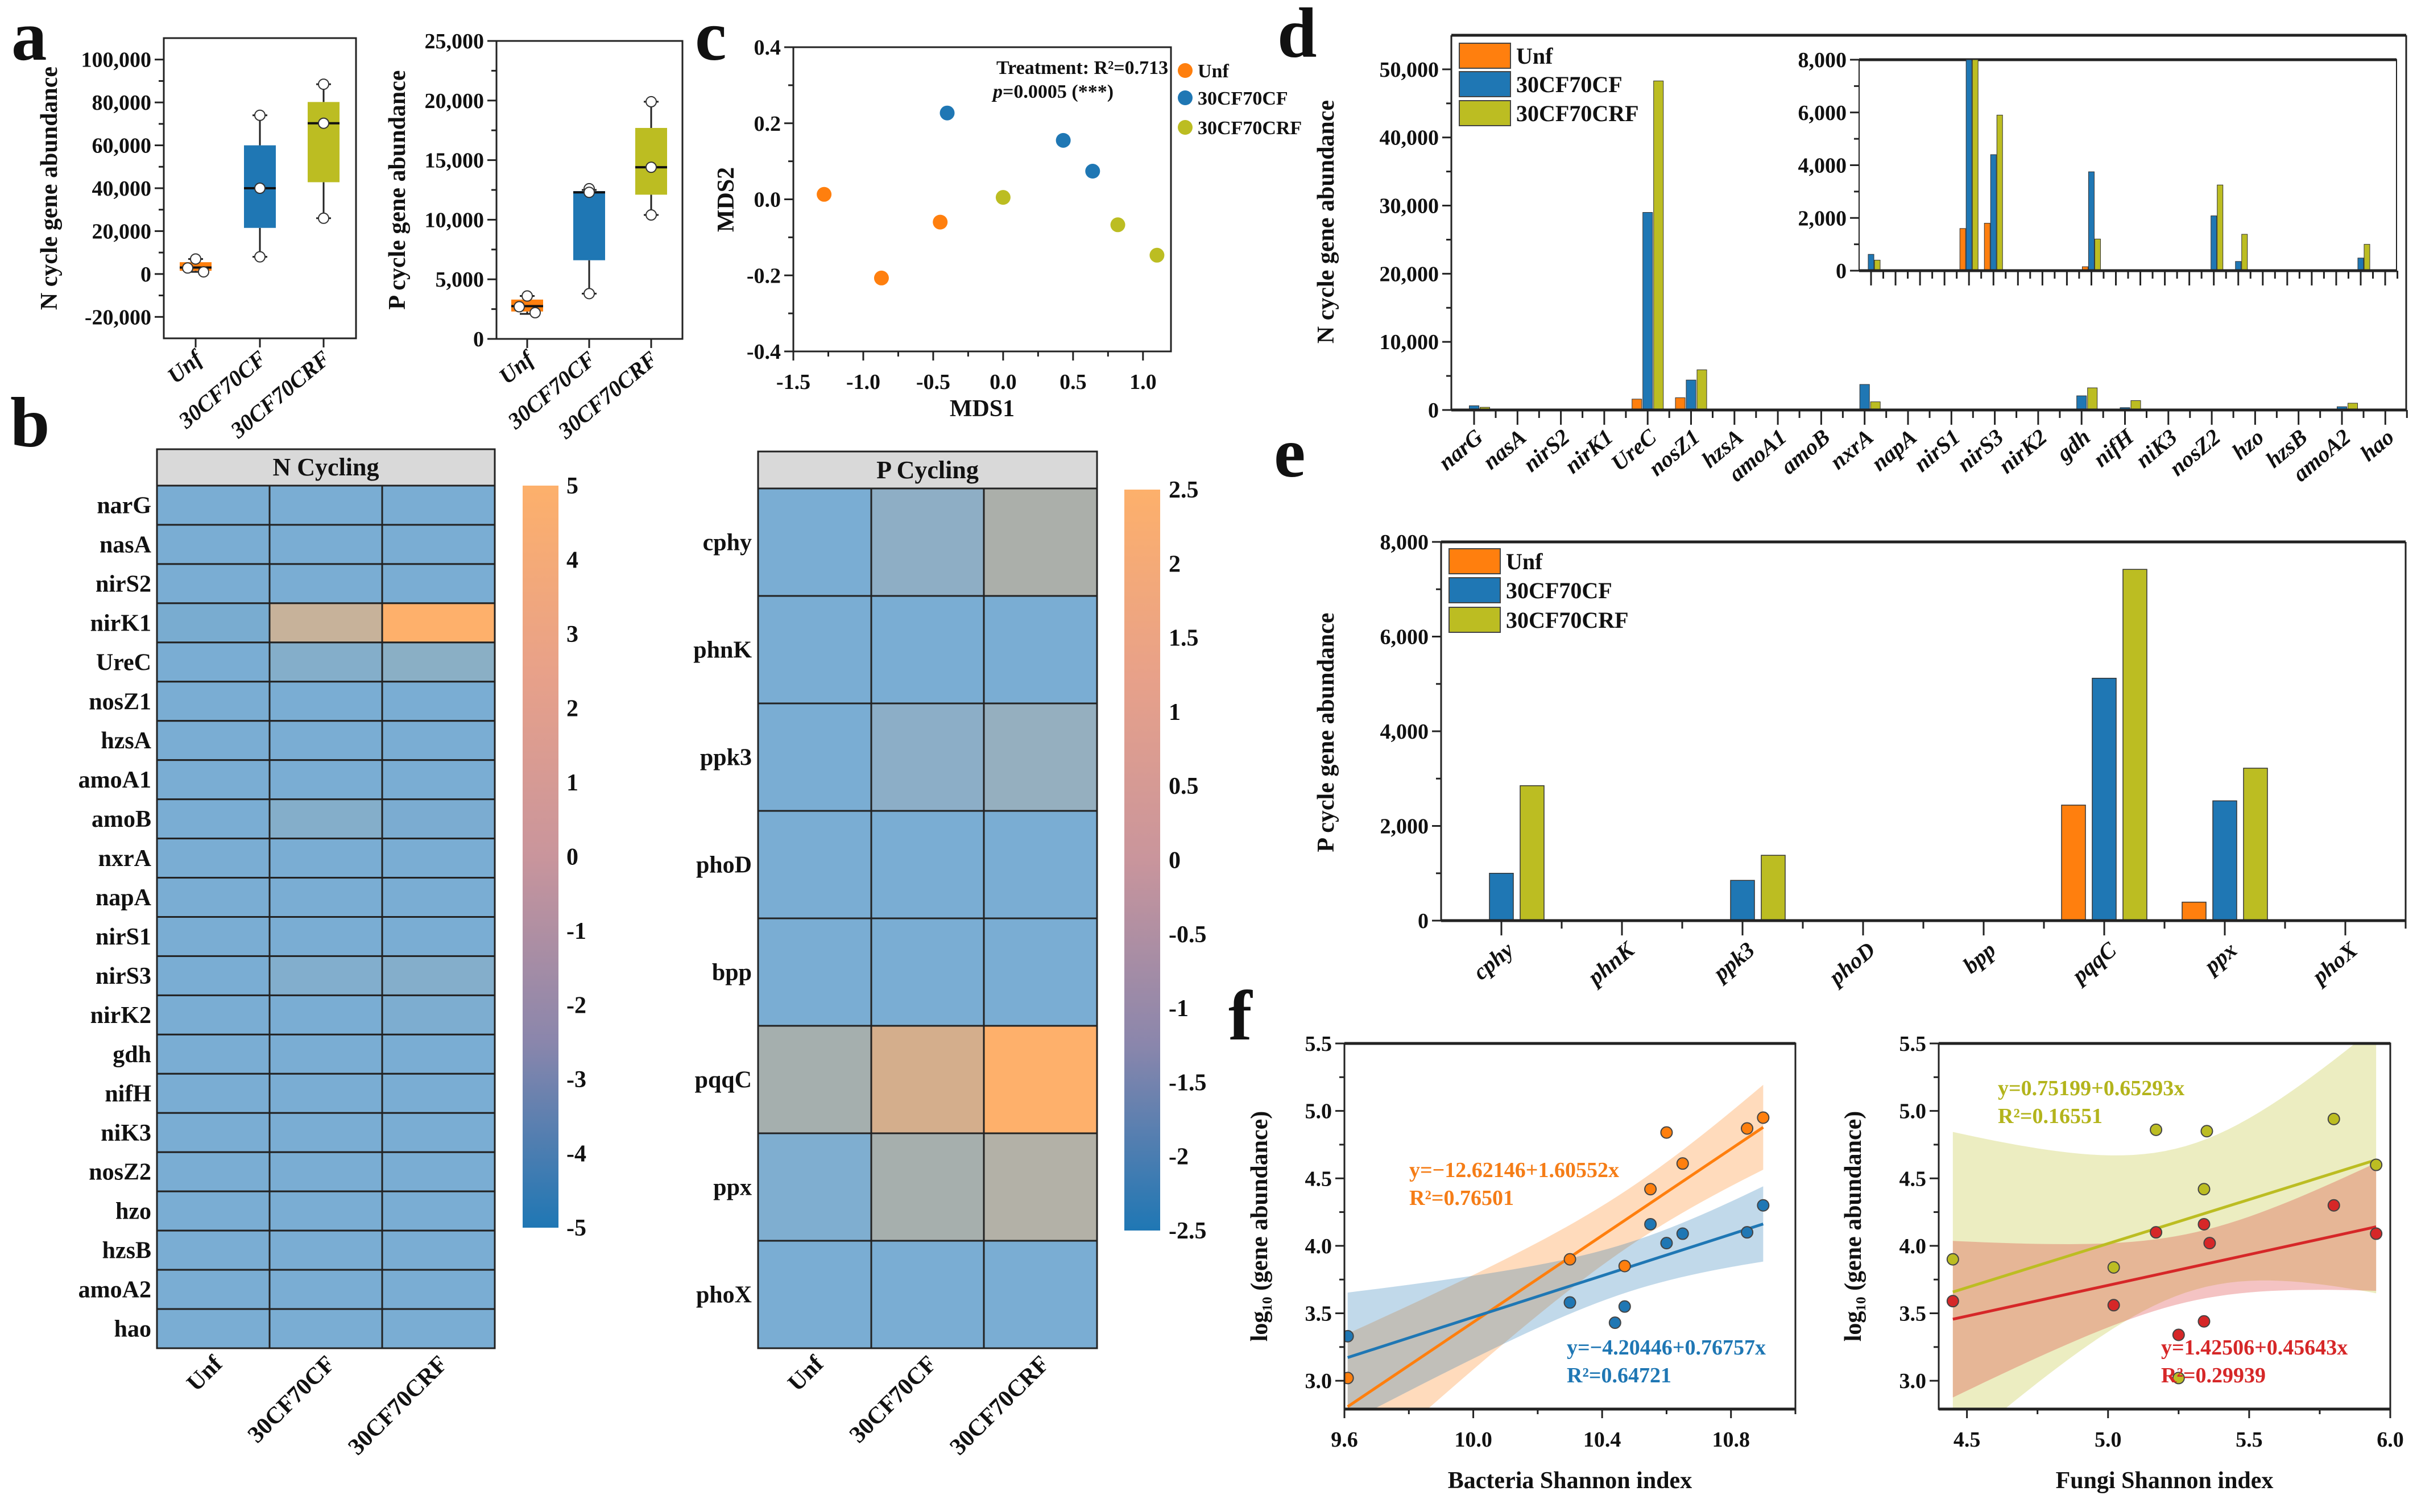 Image resolution: width=2417 pixels, height=1512 pixels. What do you see at coordinates (2390, 1440) in the screenshot?
I see `x-tick-label: 6.0` at bounding box center [2390, 1440].